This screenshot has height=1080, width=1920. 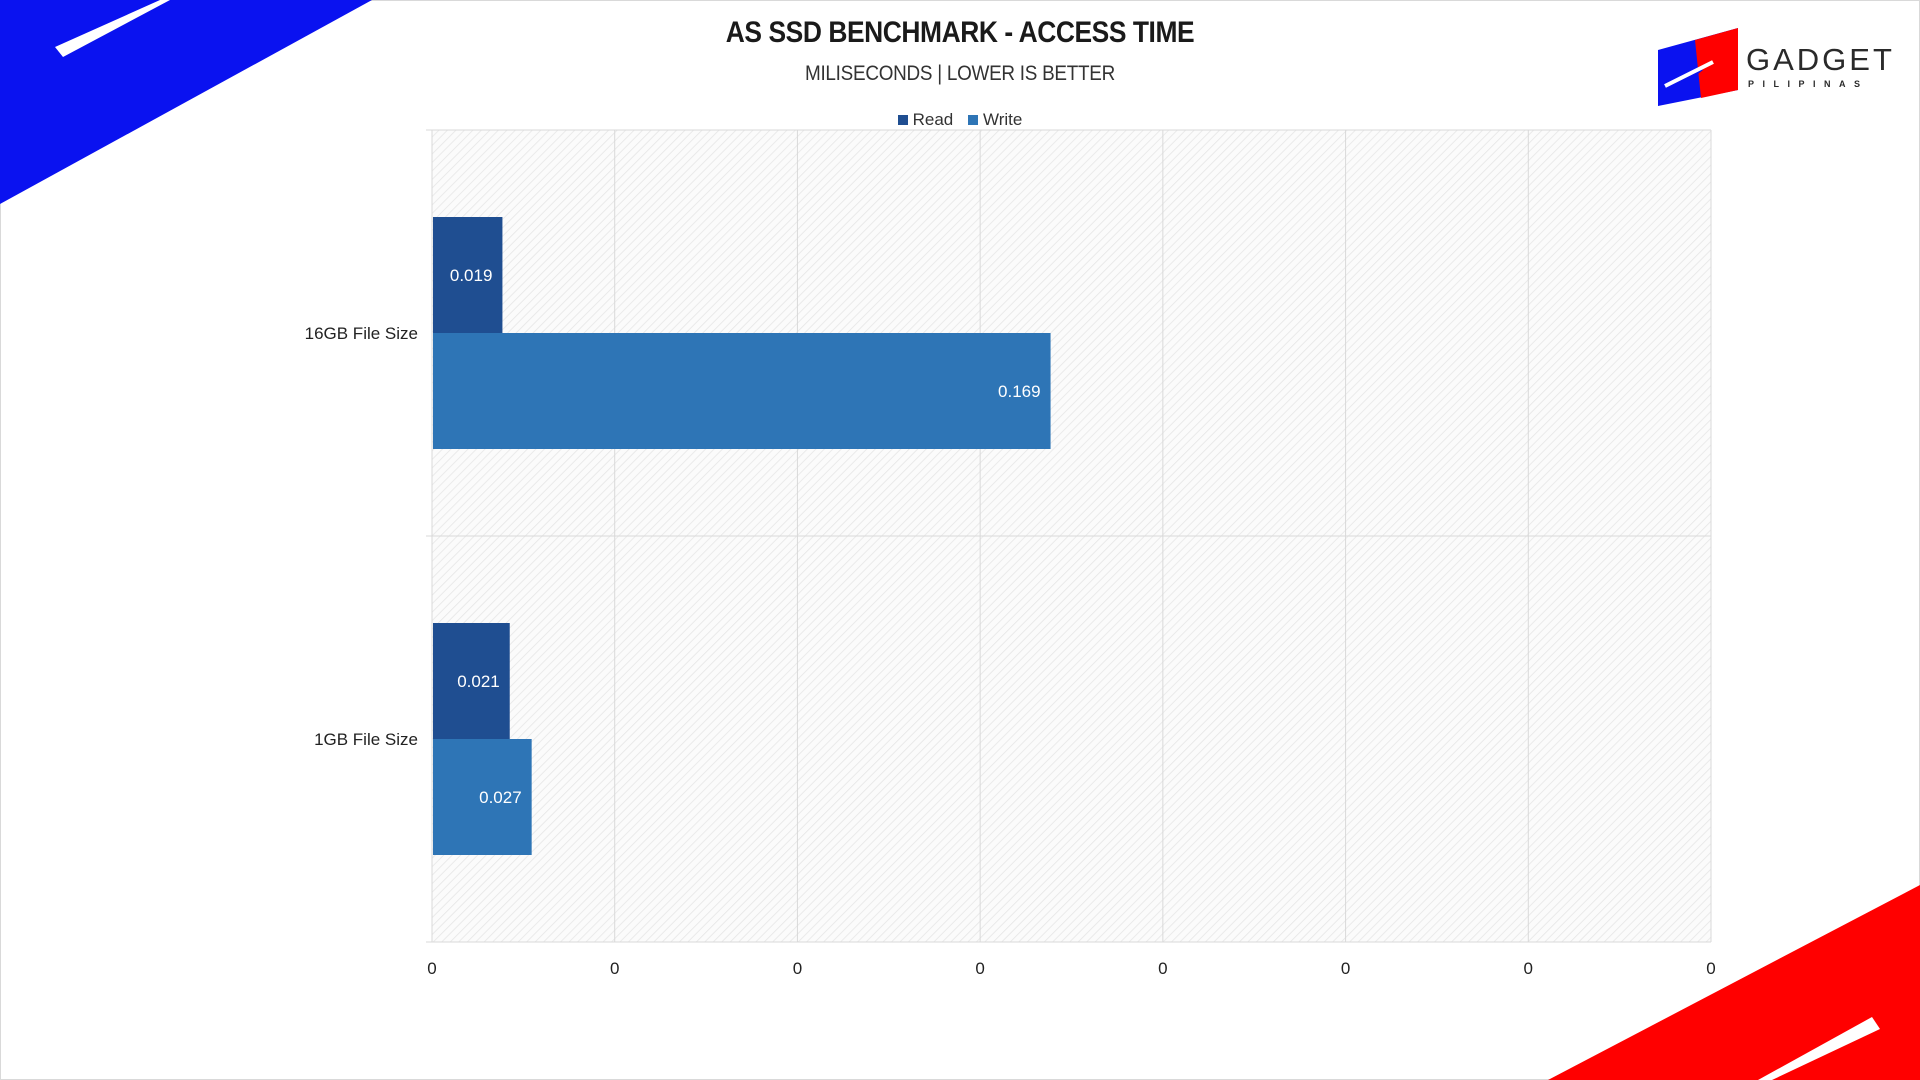 What do you see at coordinates (366, 739) in the screenshot?
I see `category-label: 1GB File Size` at bounding box center [366, 739].